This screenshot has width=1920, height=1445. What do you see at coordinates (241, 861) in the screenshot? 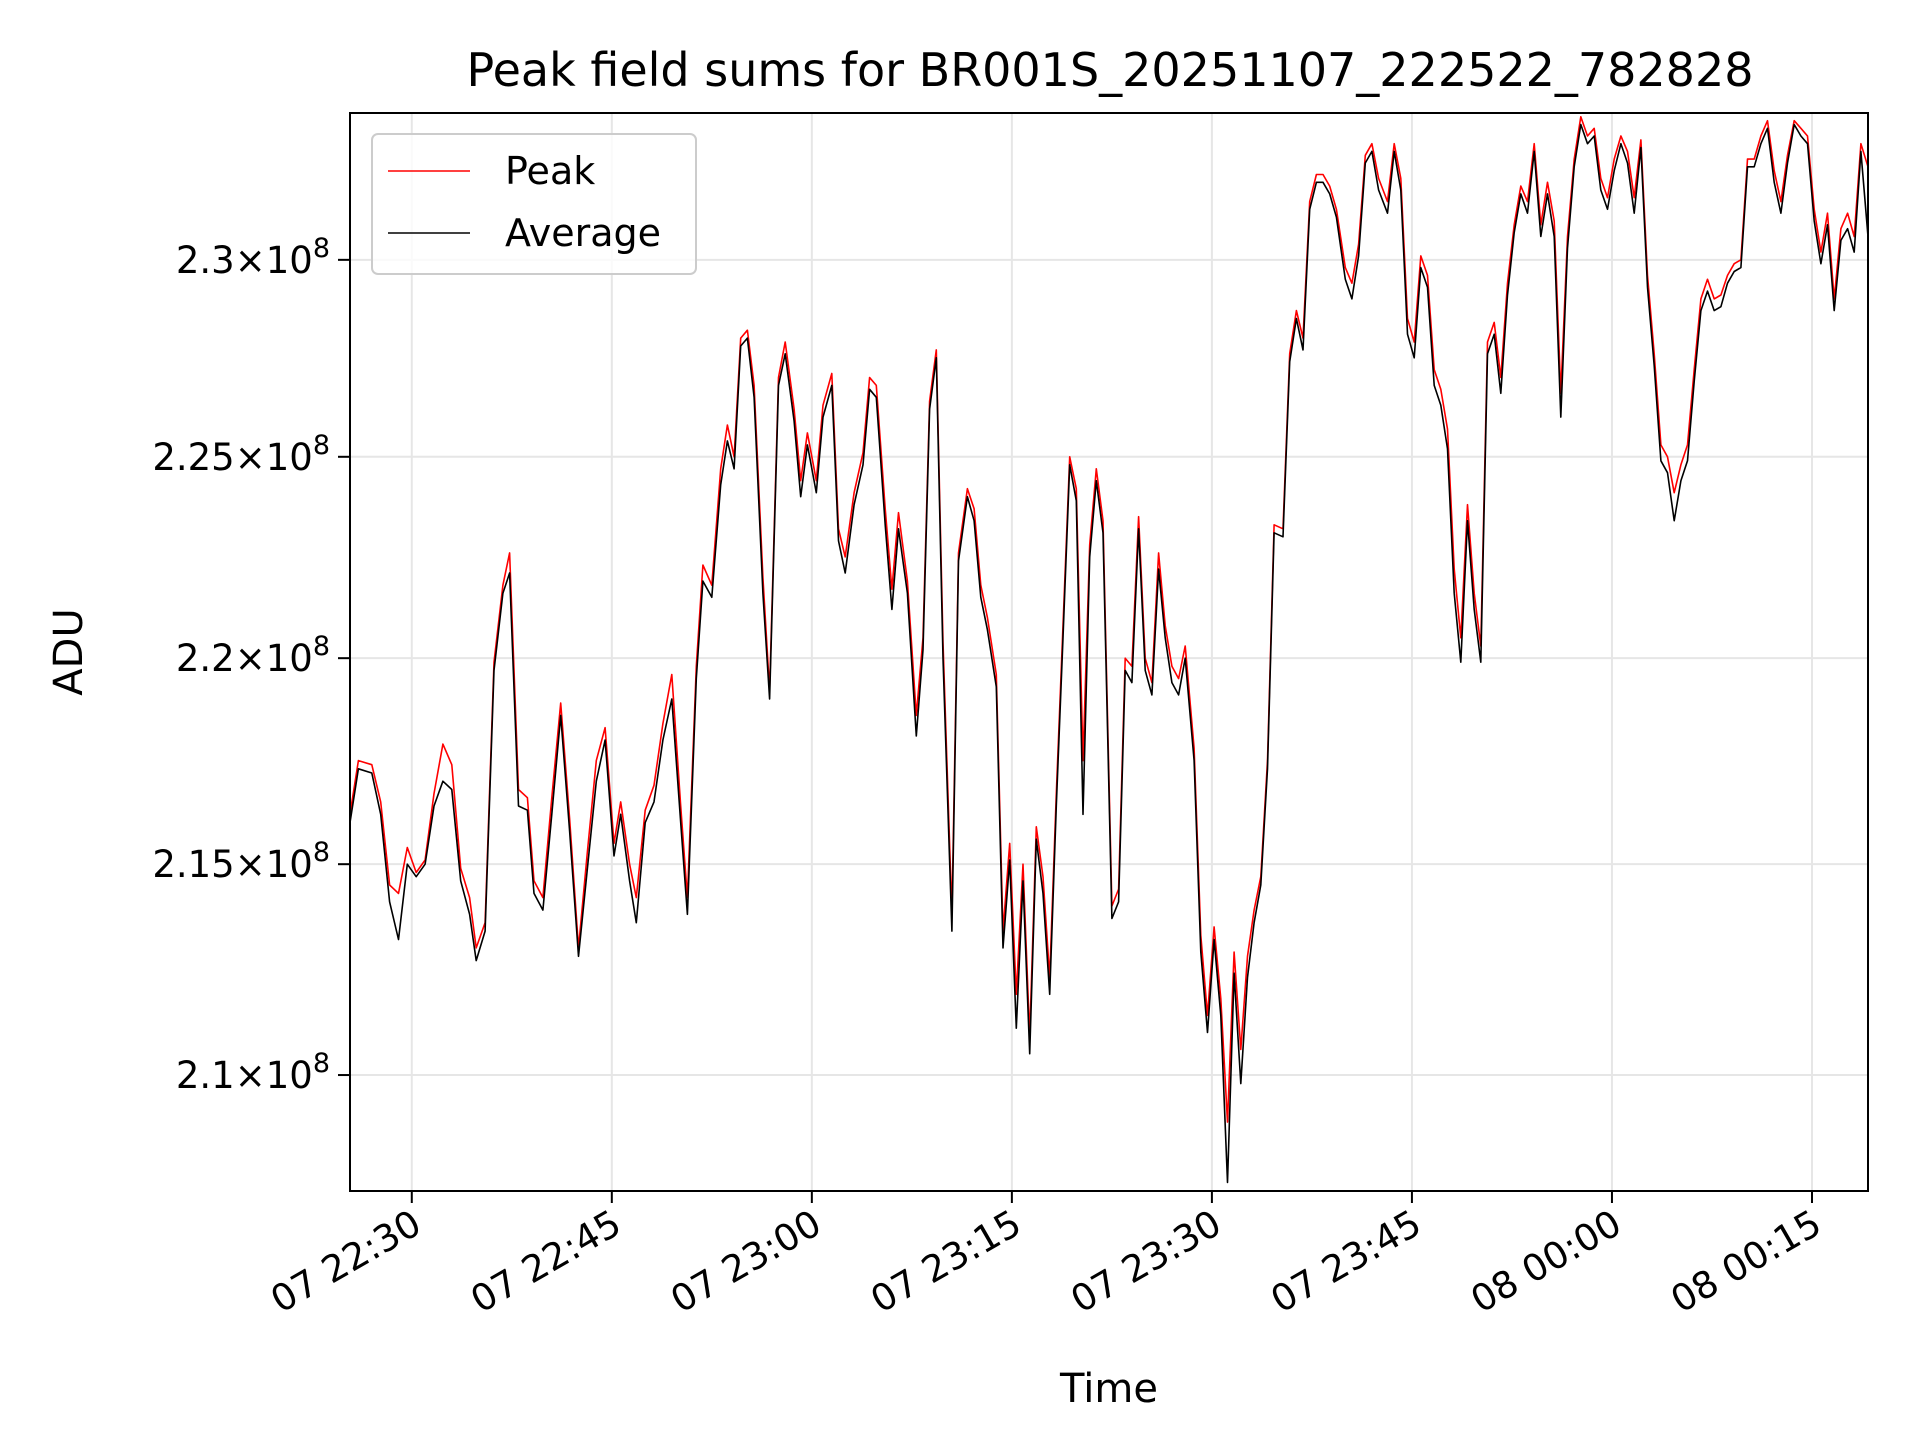
I see `y-tick-label: 2.15×108` at bounding box center [241, 861].